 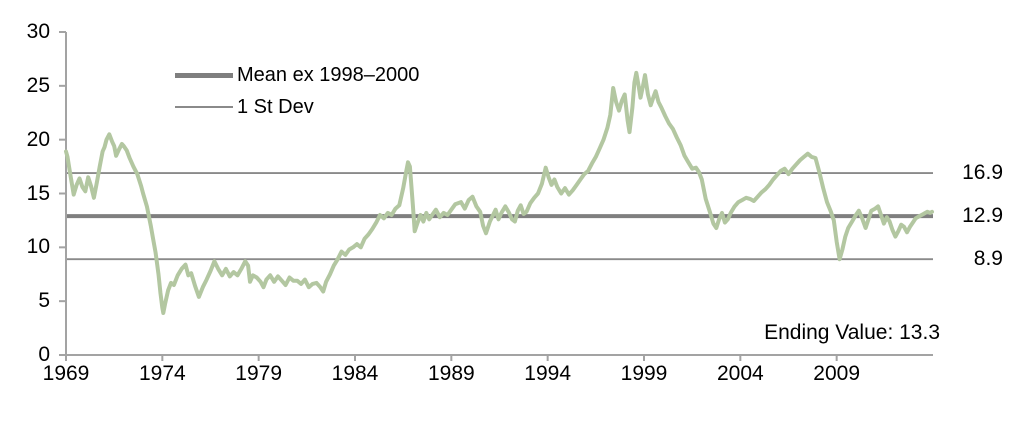 I want to click on x-axis-tick-label: 1969, so click(x=66, y=373).